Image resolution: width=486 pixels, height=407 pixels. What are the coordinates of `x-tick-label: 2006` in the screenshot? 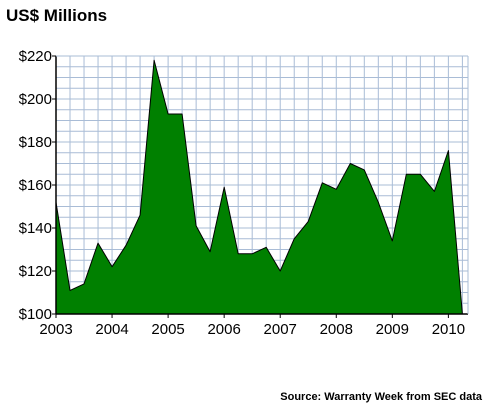 It's located at (223, 329).